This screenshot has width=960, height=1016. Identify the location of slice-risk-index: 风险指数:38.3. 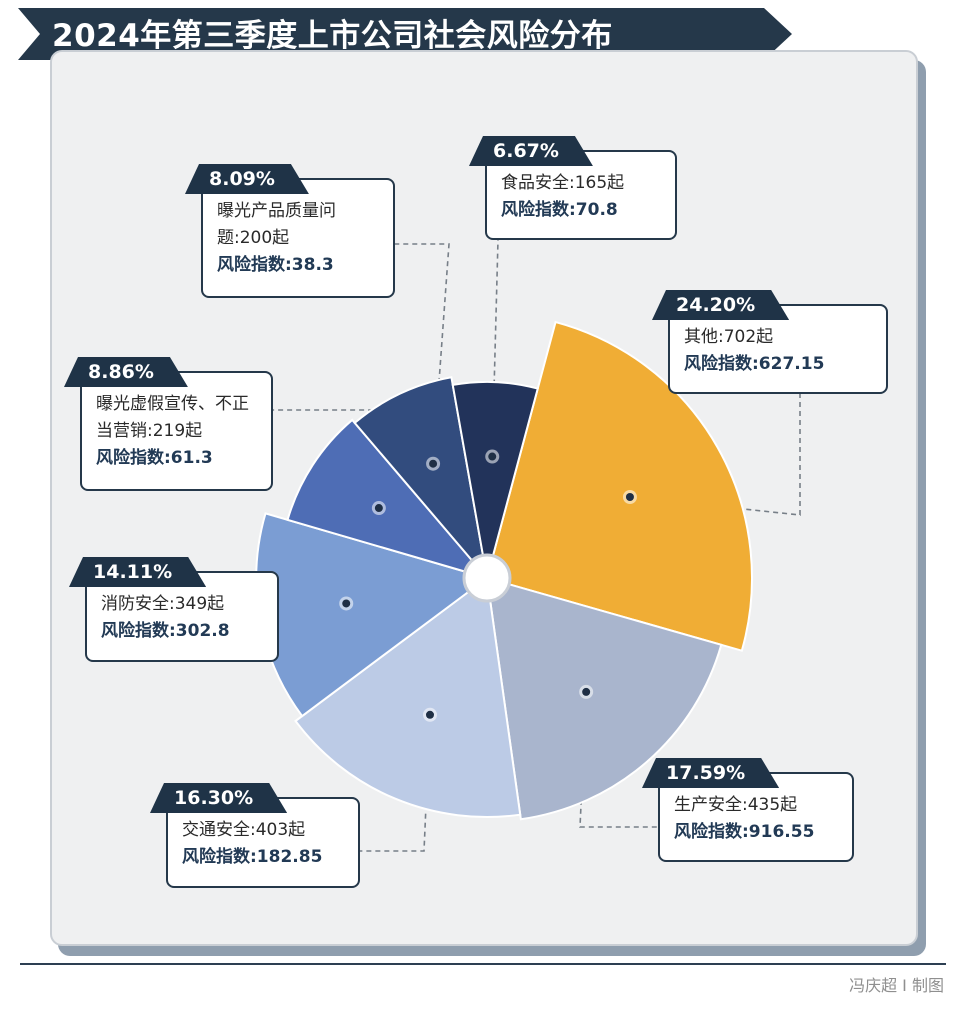
(275, 265).